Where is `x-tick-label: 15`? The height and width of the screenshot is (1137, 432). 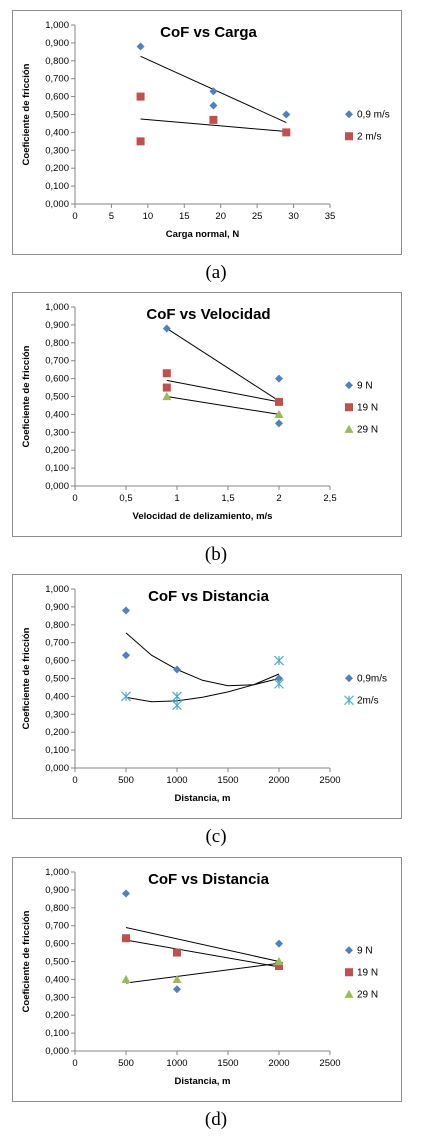 x-tick-label: 15 is located at coordinates (184, 216).